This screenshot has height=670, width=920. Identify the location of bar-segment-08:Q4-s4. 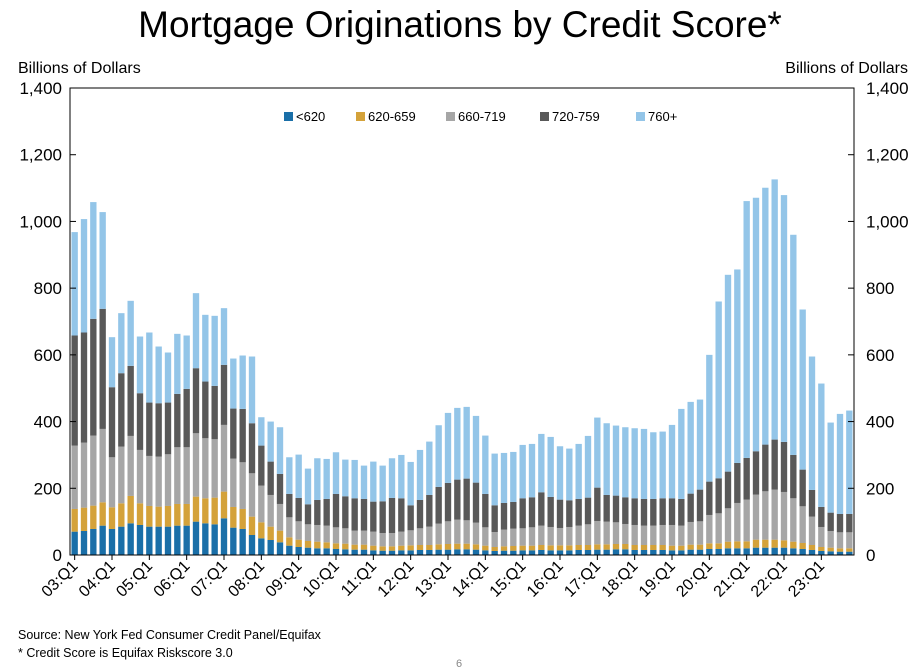
(289, 475).